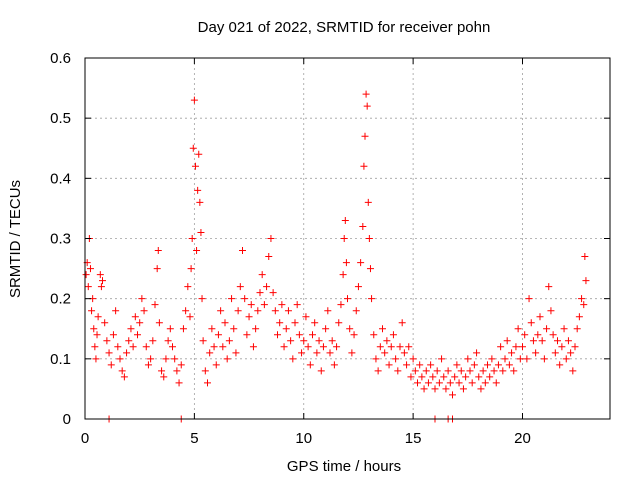 The image size is (640, 480). Describe the element at coordinates (67, 419) in the screenshot. I see `y-tick-label: 0` at that location.